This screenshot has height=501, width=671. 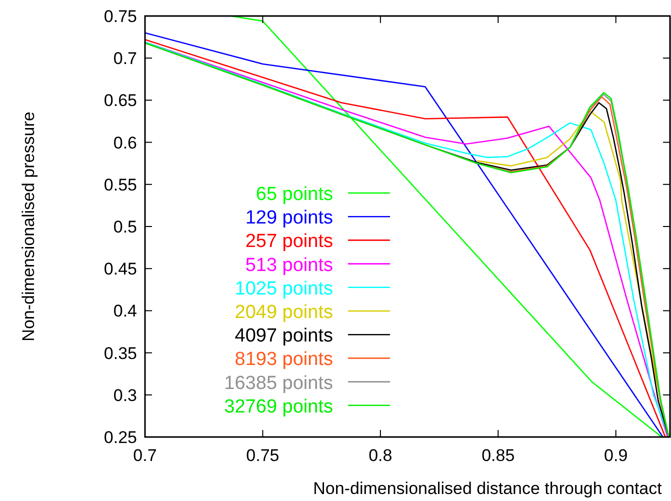 What do you see at coordinates (125, 395) in the screenshot?
I see `y-tick-label: 0.3` at bounding box center [125, 395].